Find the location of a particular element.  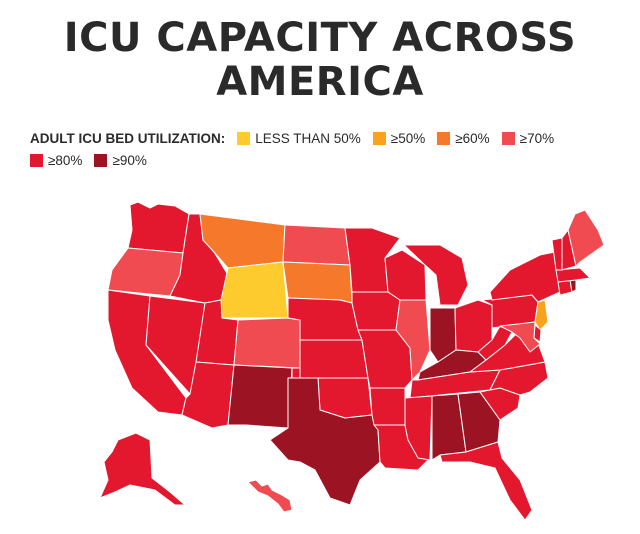

legend-item-50: ≥50% is located at coordinates (399, 138).